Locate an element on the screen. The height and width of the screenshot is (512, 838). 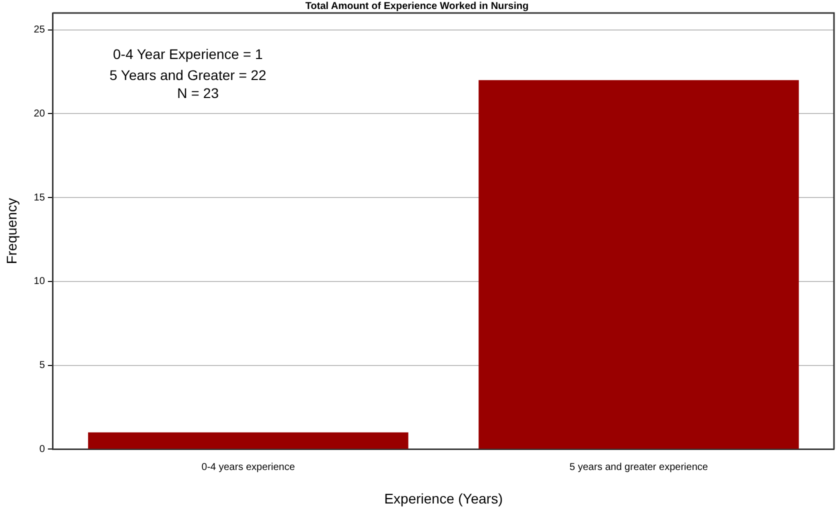
annotation: 5 Years and Greater = 22 is located at coordinates (188, 74).